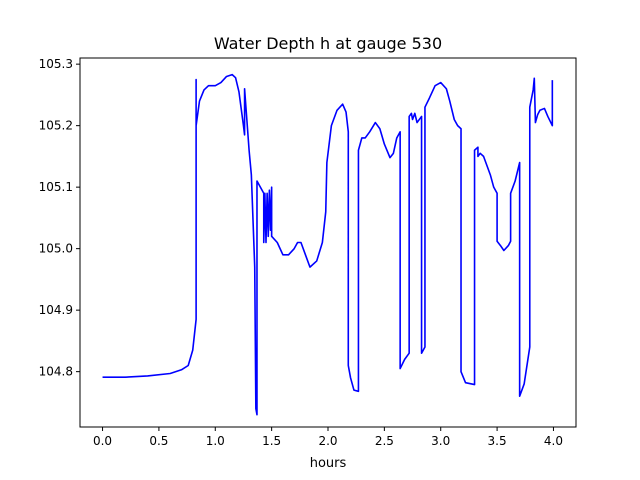  I want to click on x-tick-label: 2.0, so click(327, 441).